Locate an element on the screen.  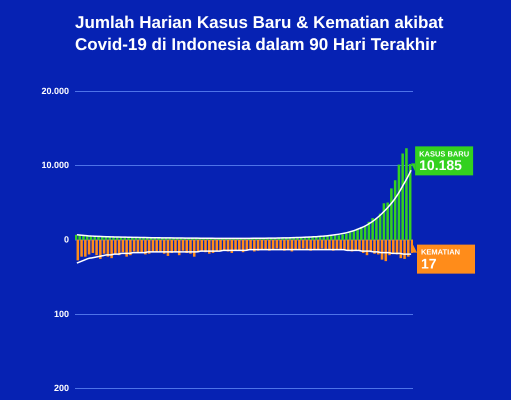
text: 17 is located at coordinates (429, 263).